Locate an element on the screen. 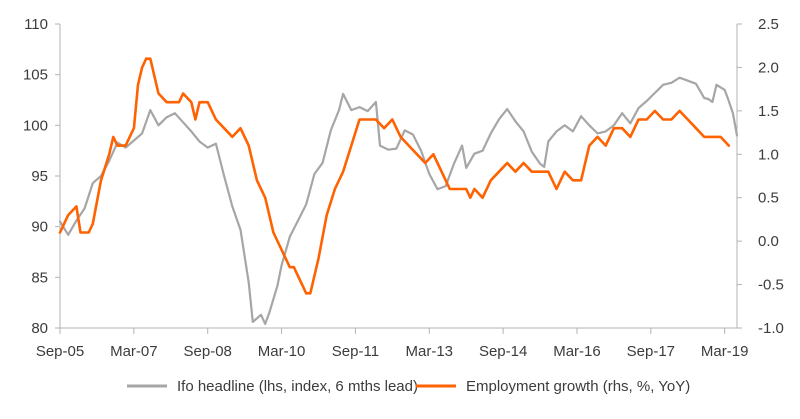  y-right-tick-label: 0.0 is located at coordinates (768, 241).